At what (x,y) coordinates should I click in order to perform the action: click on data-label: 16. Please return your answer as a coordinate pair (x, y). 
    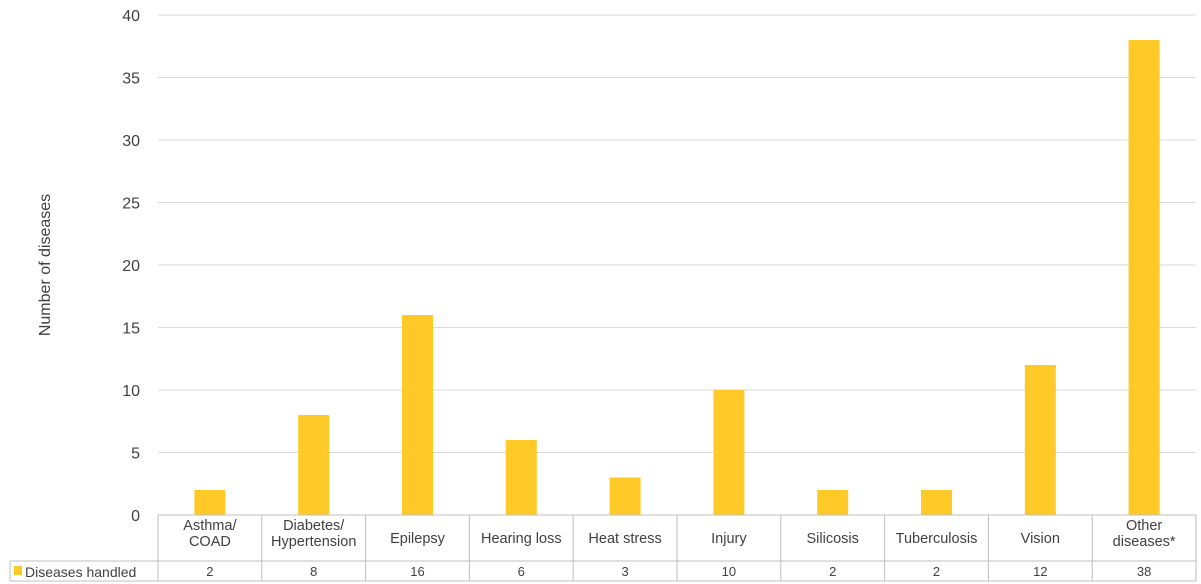
    Looking at the image, I should click on (417, 571).